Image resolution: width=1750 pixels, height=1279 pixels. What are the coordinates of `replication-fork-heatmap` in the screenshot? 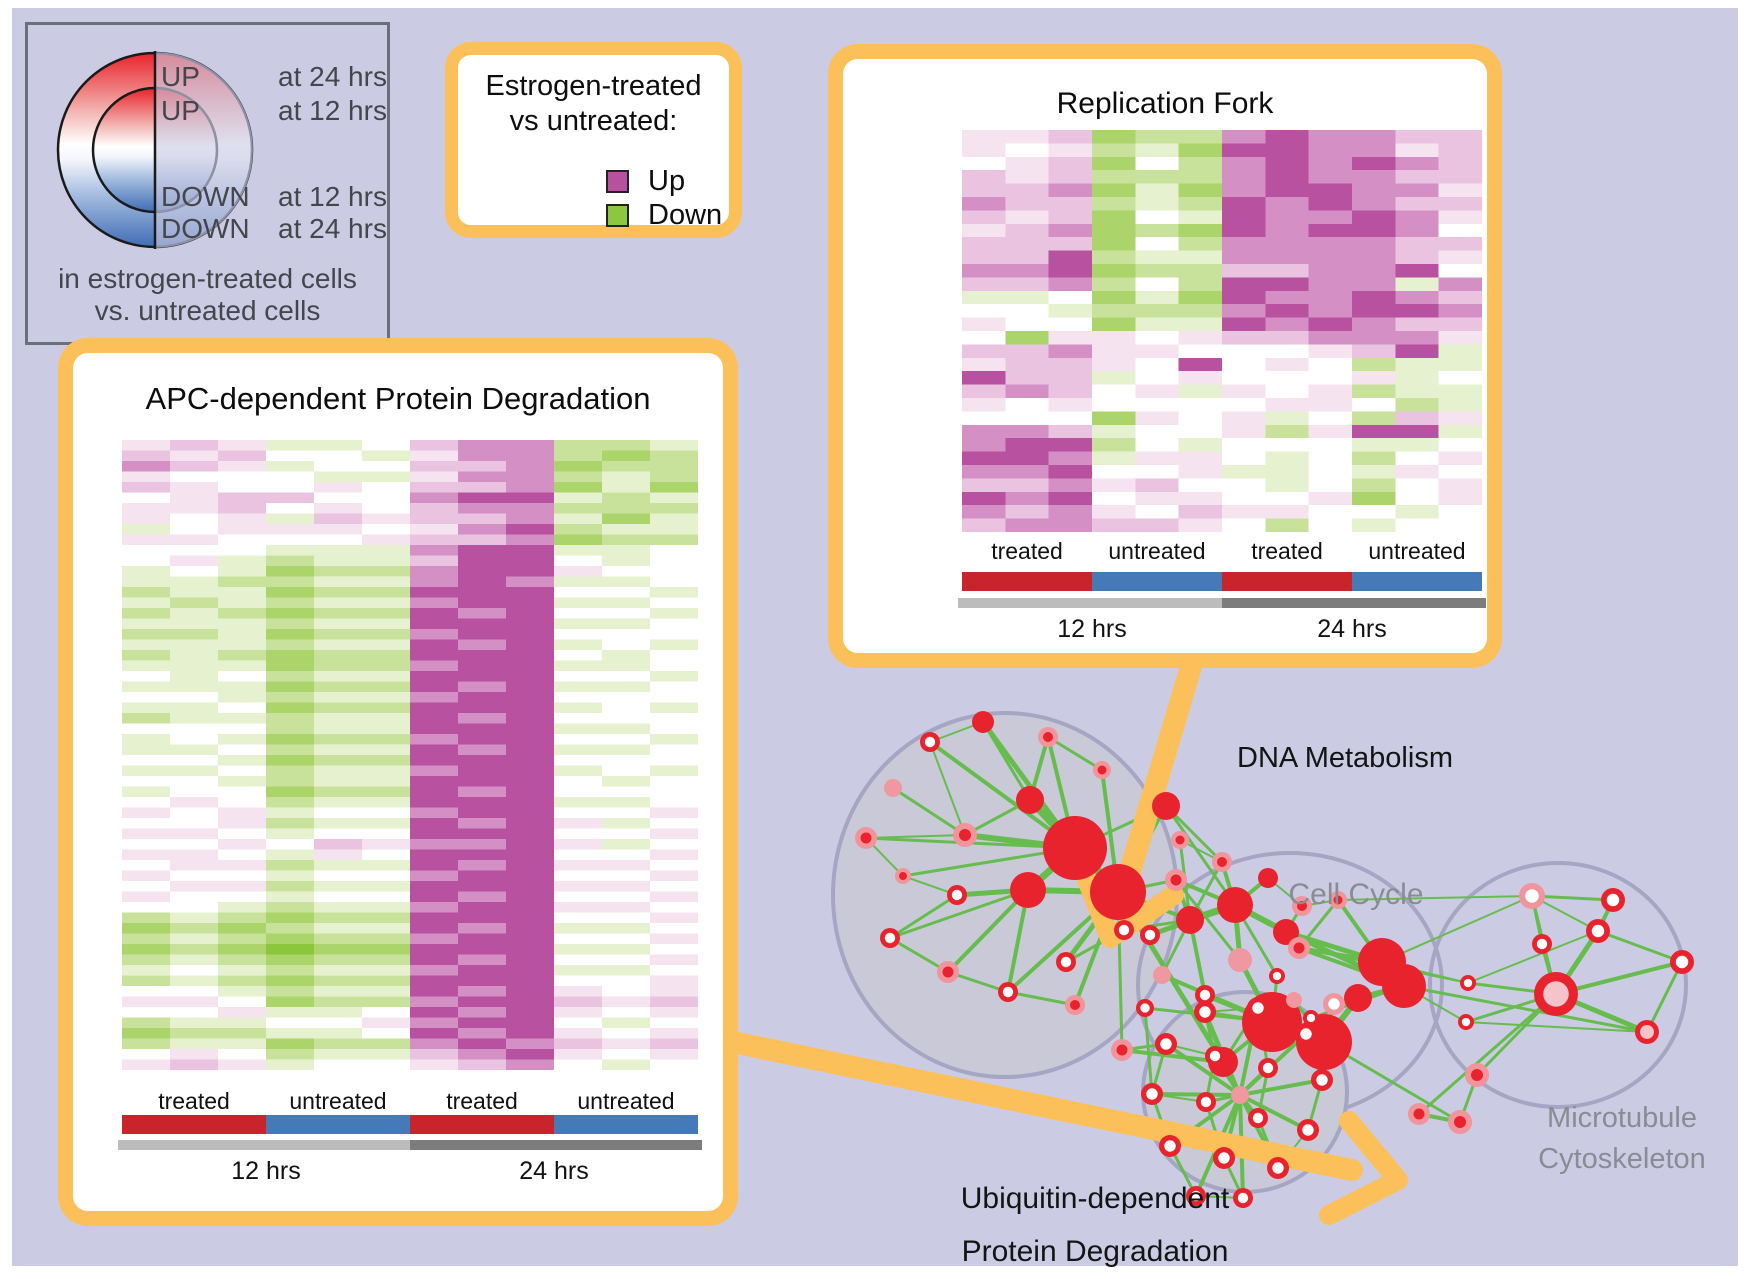 It's located at (1222, 331).